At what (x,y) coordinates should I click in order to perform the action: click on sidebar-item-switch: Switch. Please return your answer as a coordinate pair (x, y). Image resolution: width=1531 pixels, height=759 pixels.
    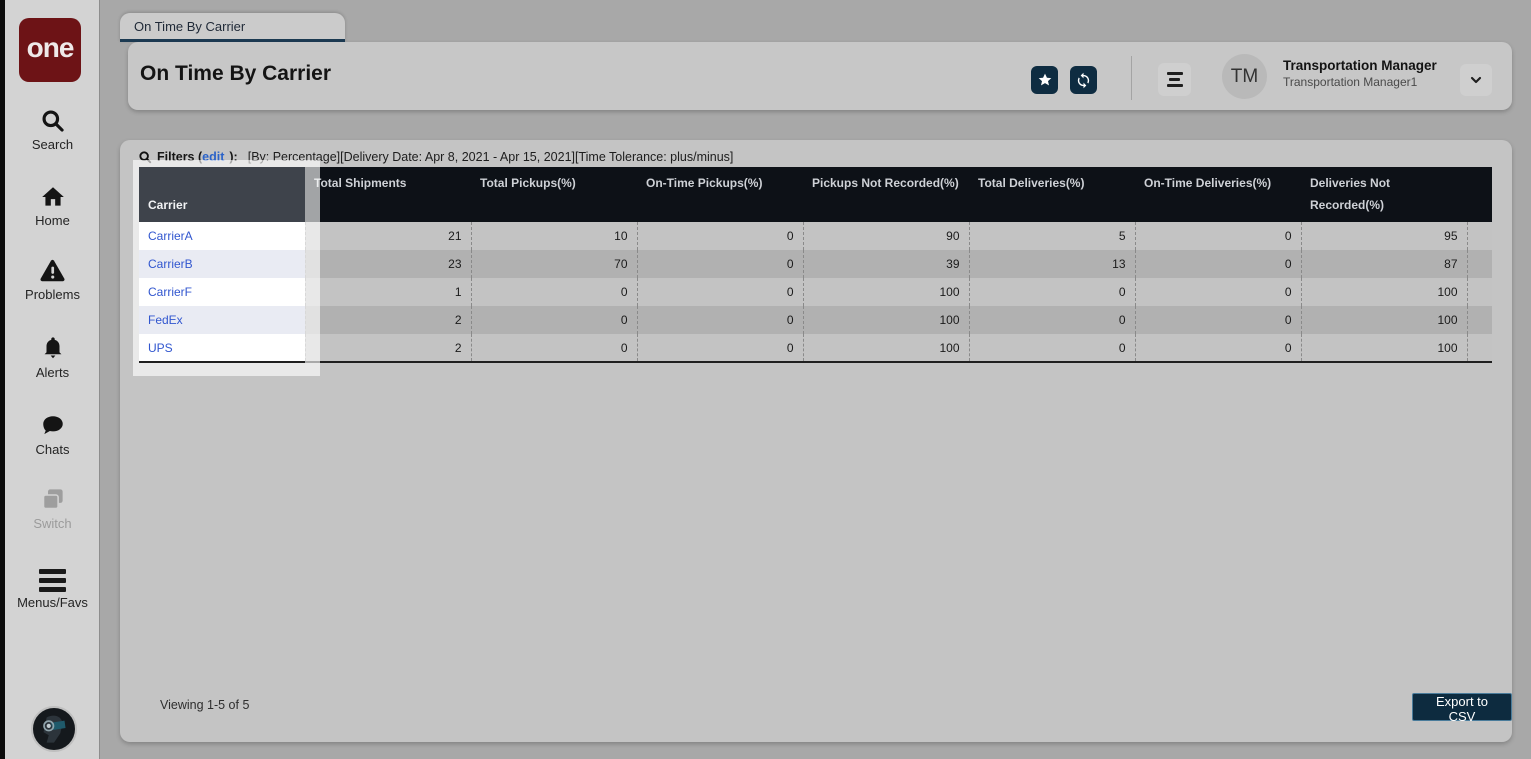
    Looking at the image, I should click on (52, 508).